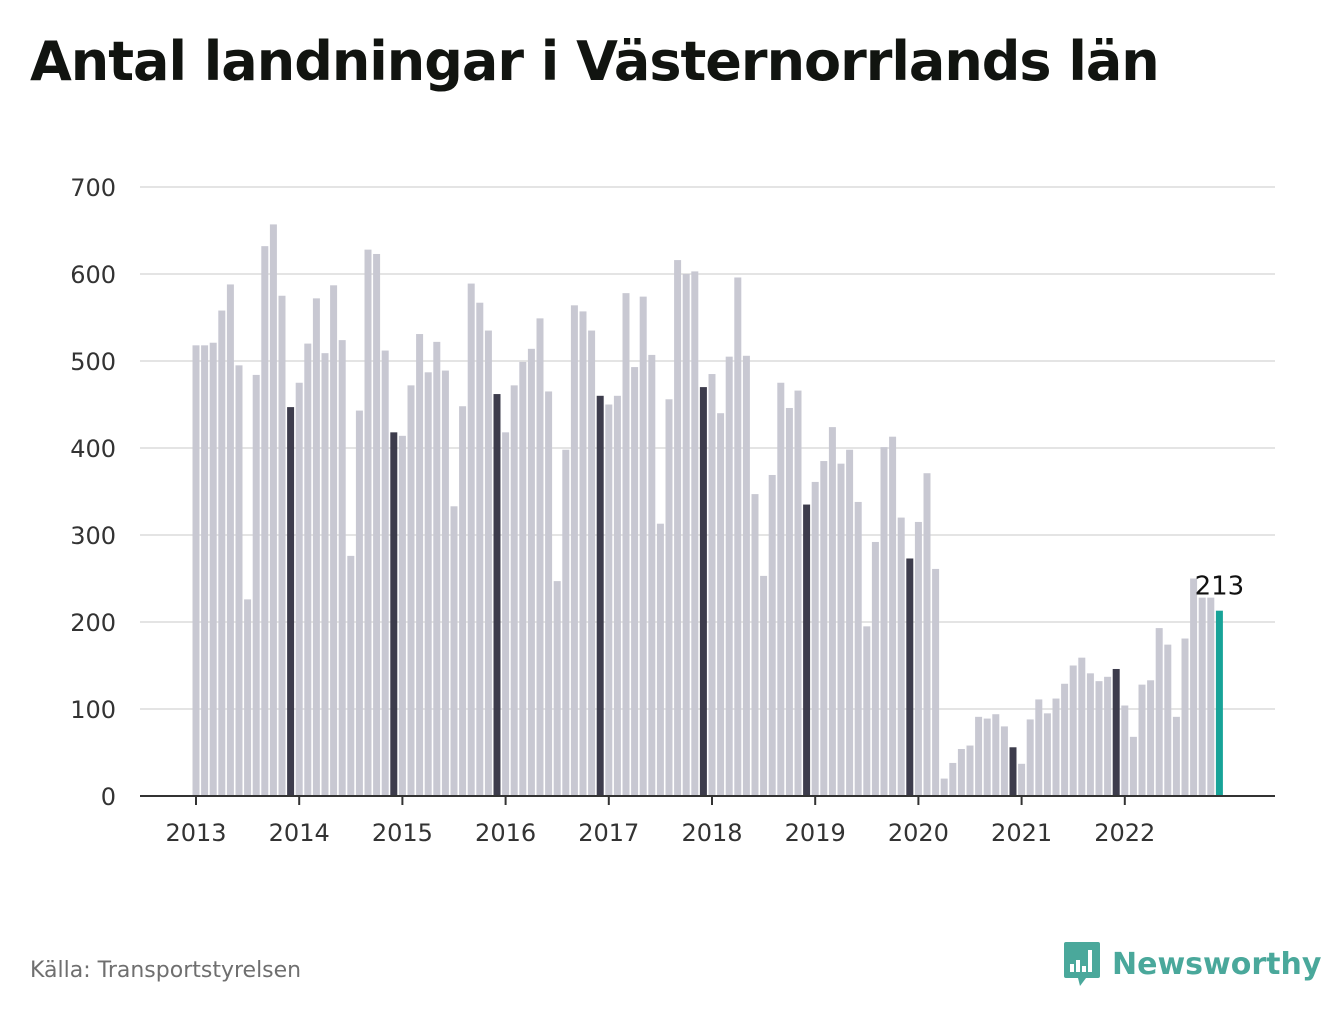 This screenshot has height=1020, width=1340. I want to click on y-tick-label: 200, so click(93, 623).